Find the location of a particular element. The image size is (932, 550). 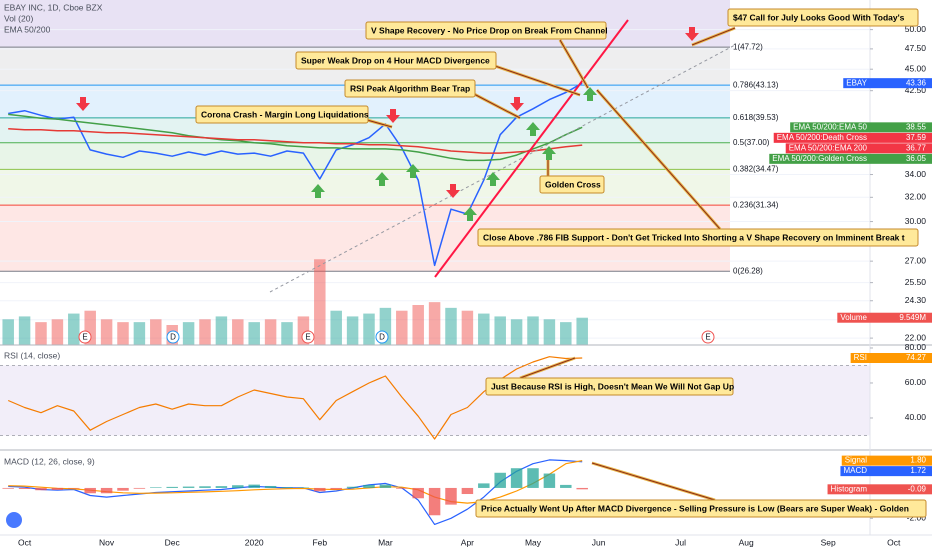

x-tick-label: May is located at coordinates (533, 542).